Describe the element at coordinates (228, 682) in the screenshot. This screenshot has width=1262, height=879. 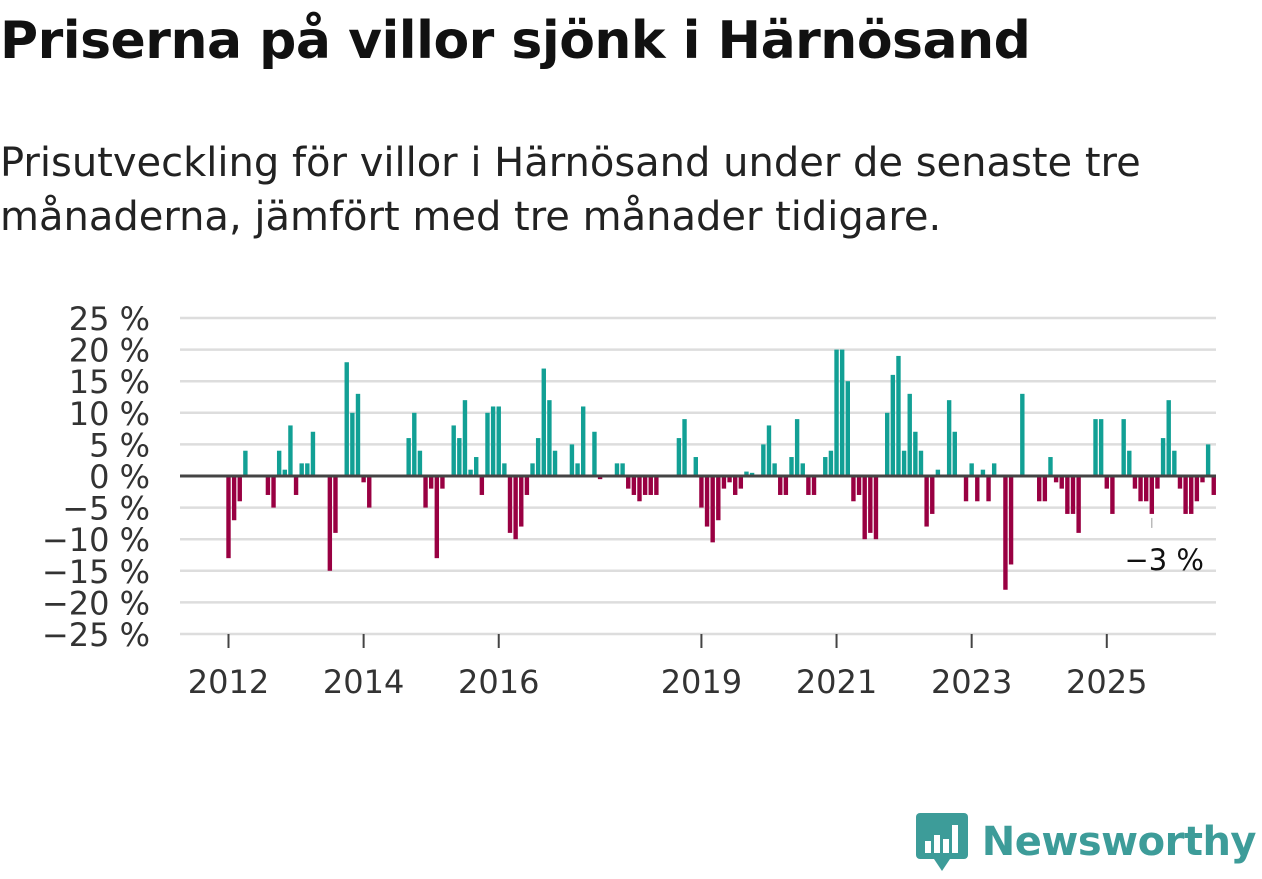
I see `x-tick-label: 2012` at that location.